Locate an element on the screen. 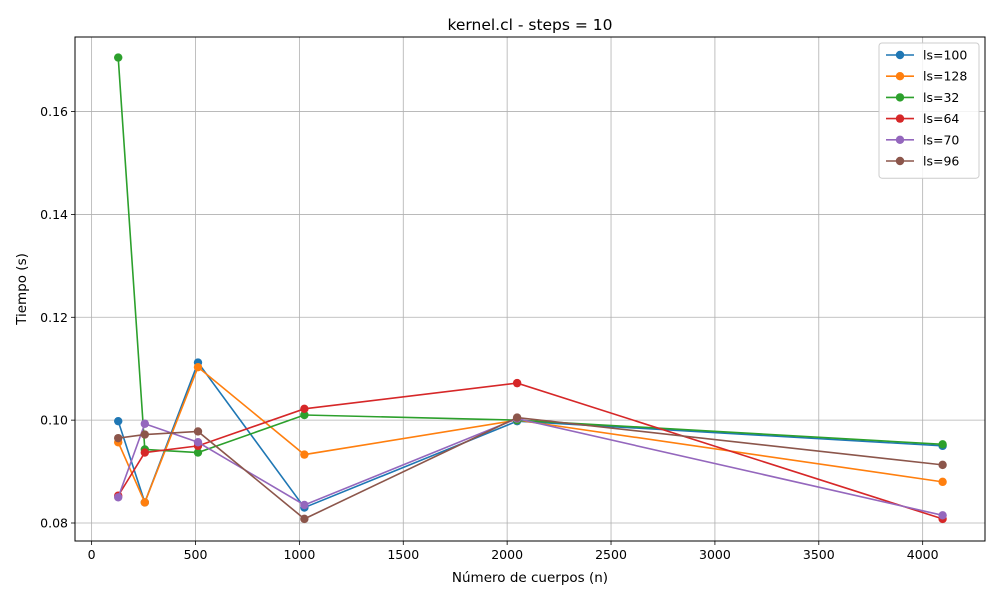 This screenshot has height=600, width=1000. x-tick-label: 1500 is located at coordinates (403, 554).